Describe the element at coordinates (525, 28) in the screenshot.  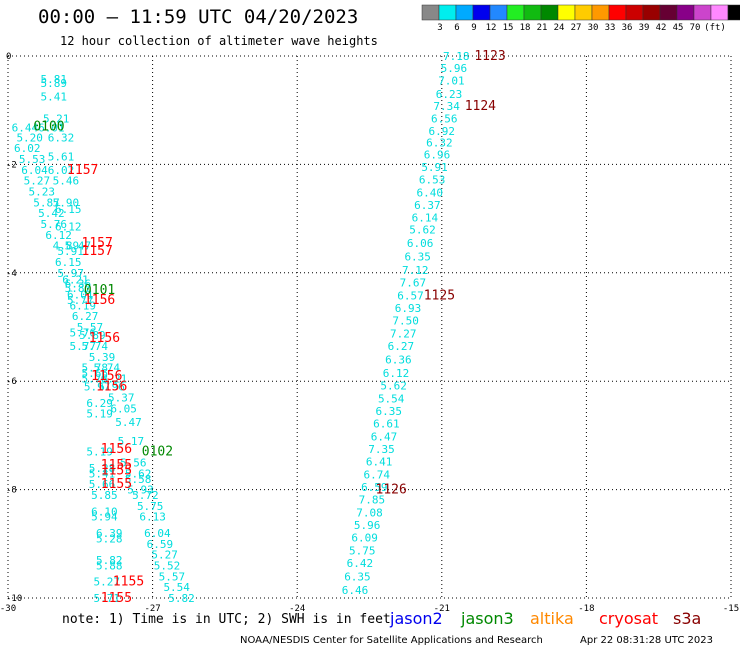
I see `colorbar-label: 18` at that location.